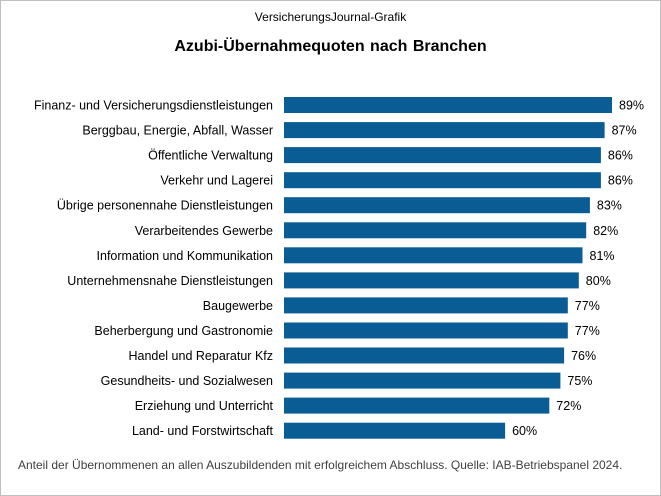  I want to click on value-label: 81%, so click(602, 256).